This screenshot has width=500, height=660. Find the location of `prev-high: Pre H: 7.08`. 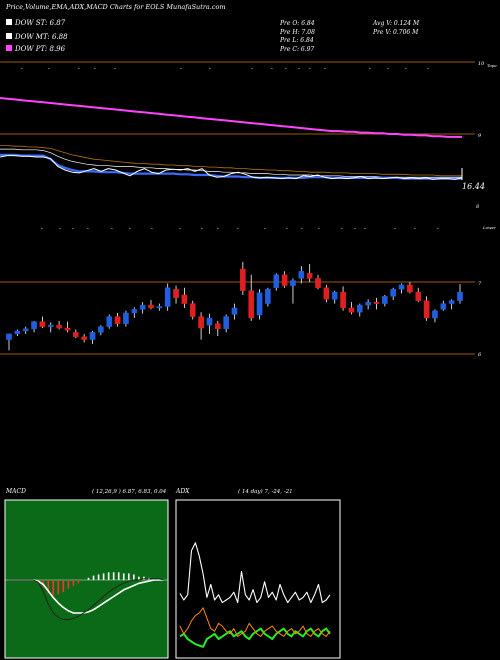

prev-high: Pre H: 7.08 is located at coordinates (297, 32).